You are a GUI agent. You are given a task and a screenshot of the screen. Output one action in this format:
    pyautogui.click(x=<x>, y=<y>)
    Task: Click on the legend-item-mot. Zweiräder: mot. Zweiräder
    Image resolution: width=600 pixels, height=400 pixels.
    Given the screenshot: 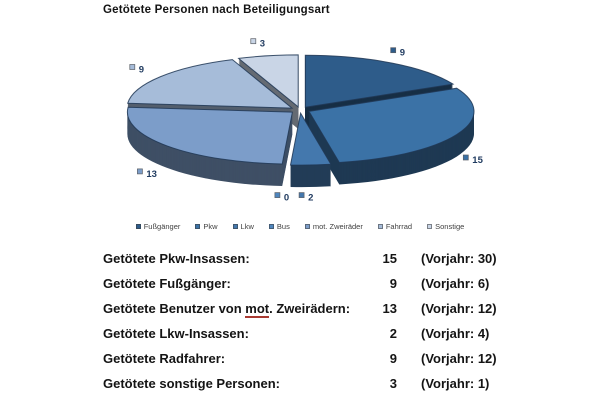 What is the action you would take?
    pyautogui.click(x=333, y=226)
    